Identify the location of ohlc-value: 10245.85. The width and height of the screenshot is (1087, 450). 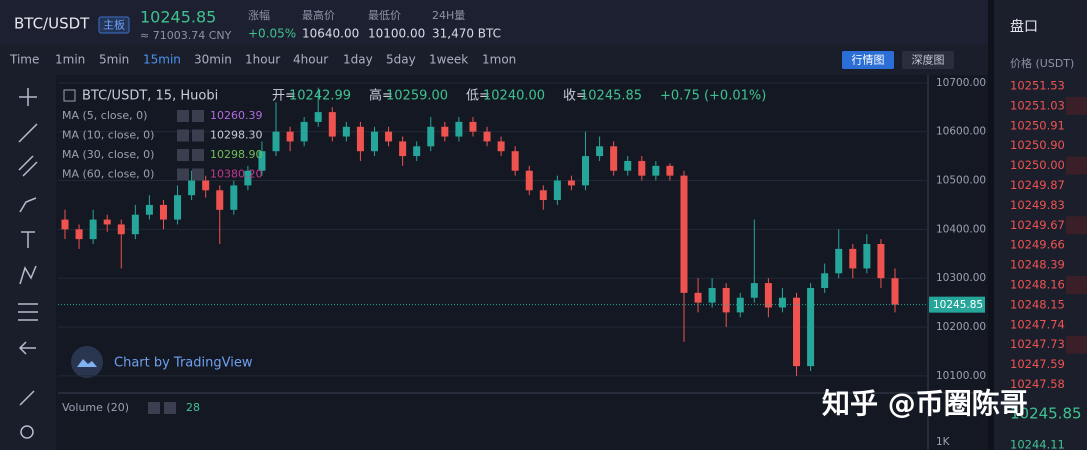
(611, 96).